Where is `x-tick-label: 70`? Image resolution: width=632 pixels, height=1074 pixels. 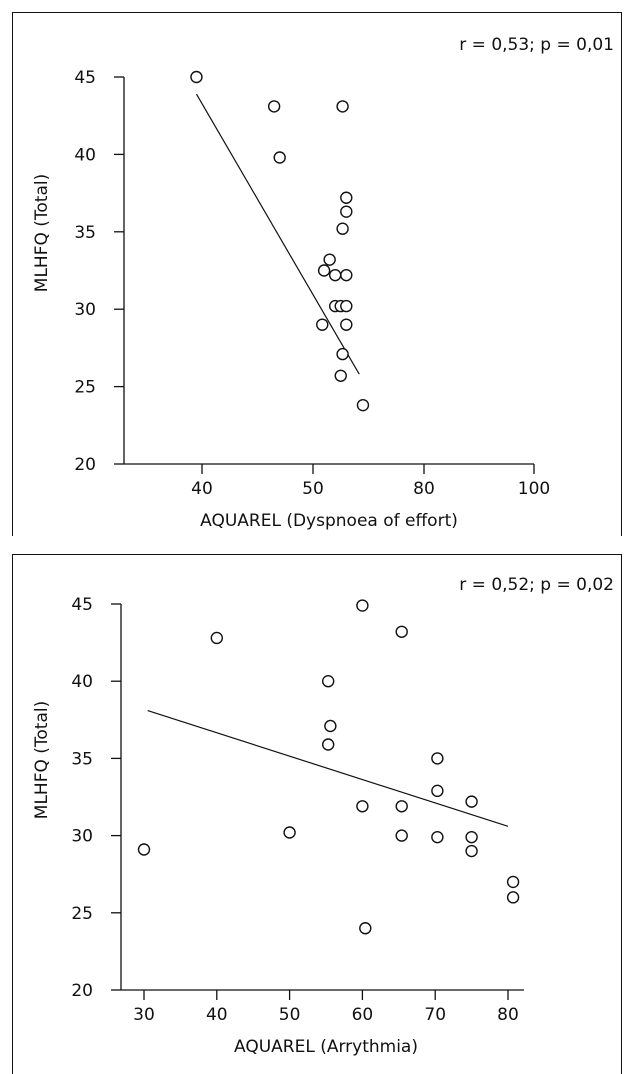 x-tick-label: 70 is located at coordinates (435, 1015).